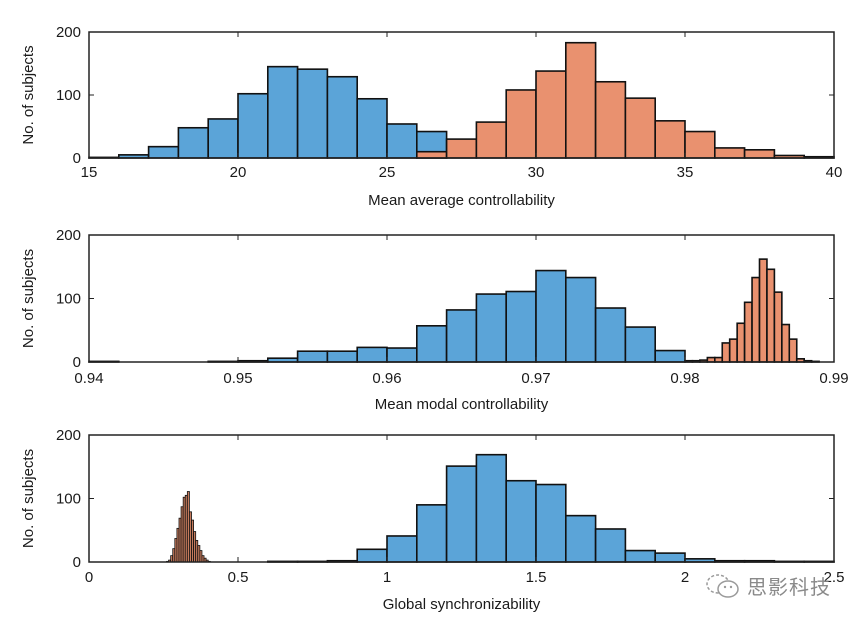  I want to click on x-tick-label: 2, so click(685, 577).